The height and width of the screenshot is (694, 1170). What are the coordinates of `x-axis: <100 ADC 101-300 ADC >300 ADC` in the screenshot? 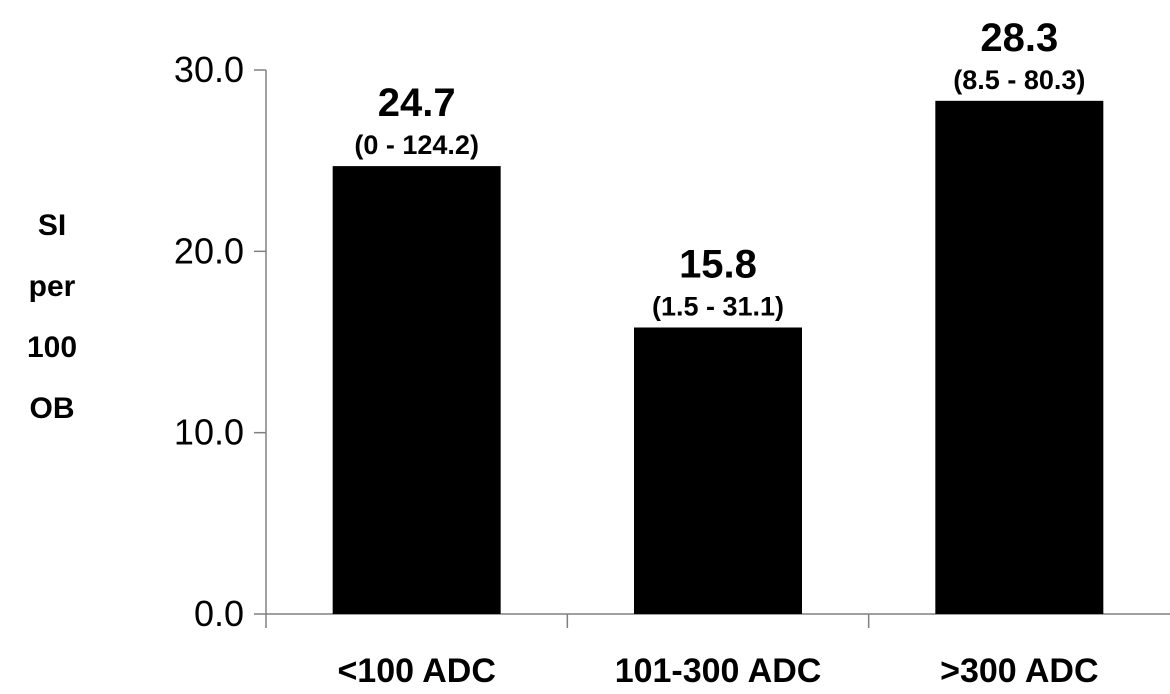 It's located at (717, 651).